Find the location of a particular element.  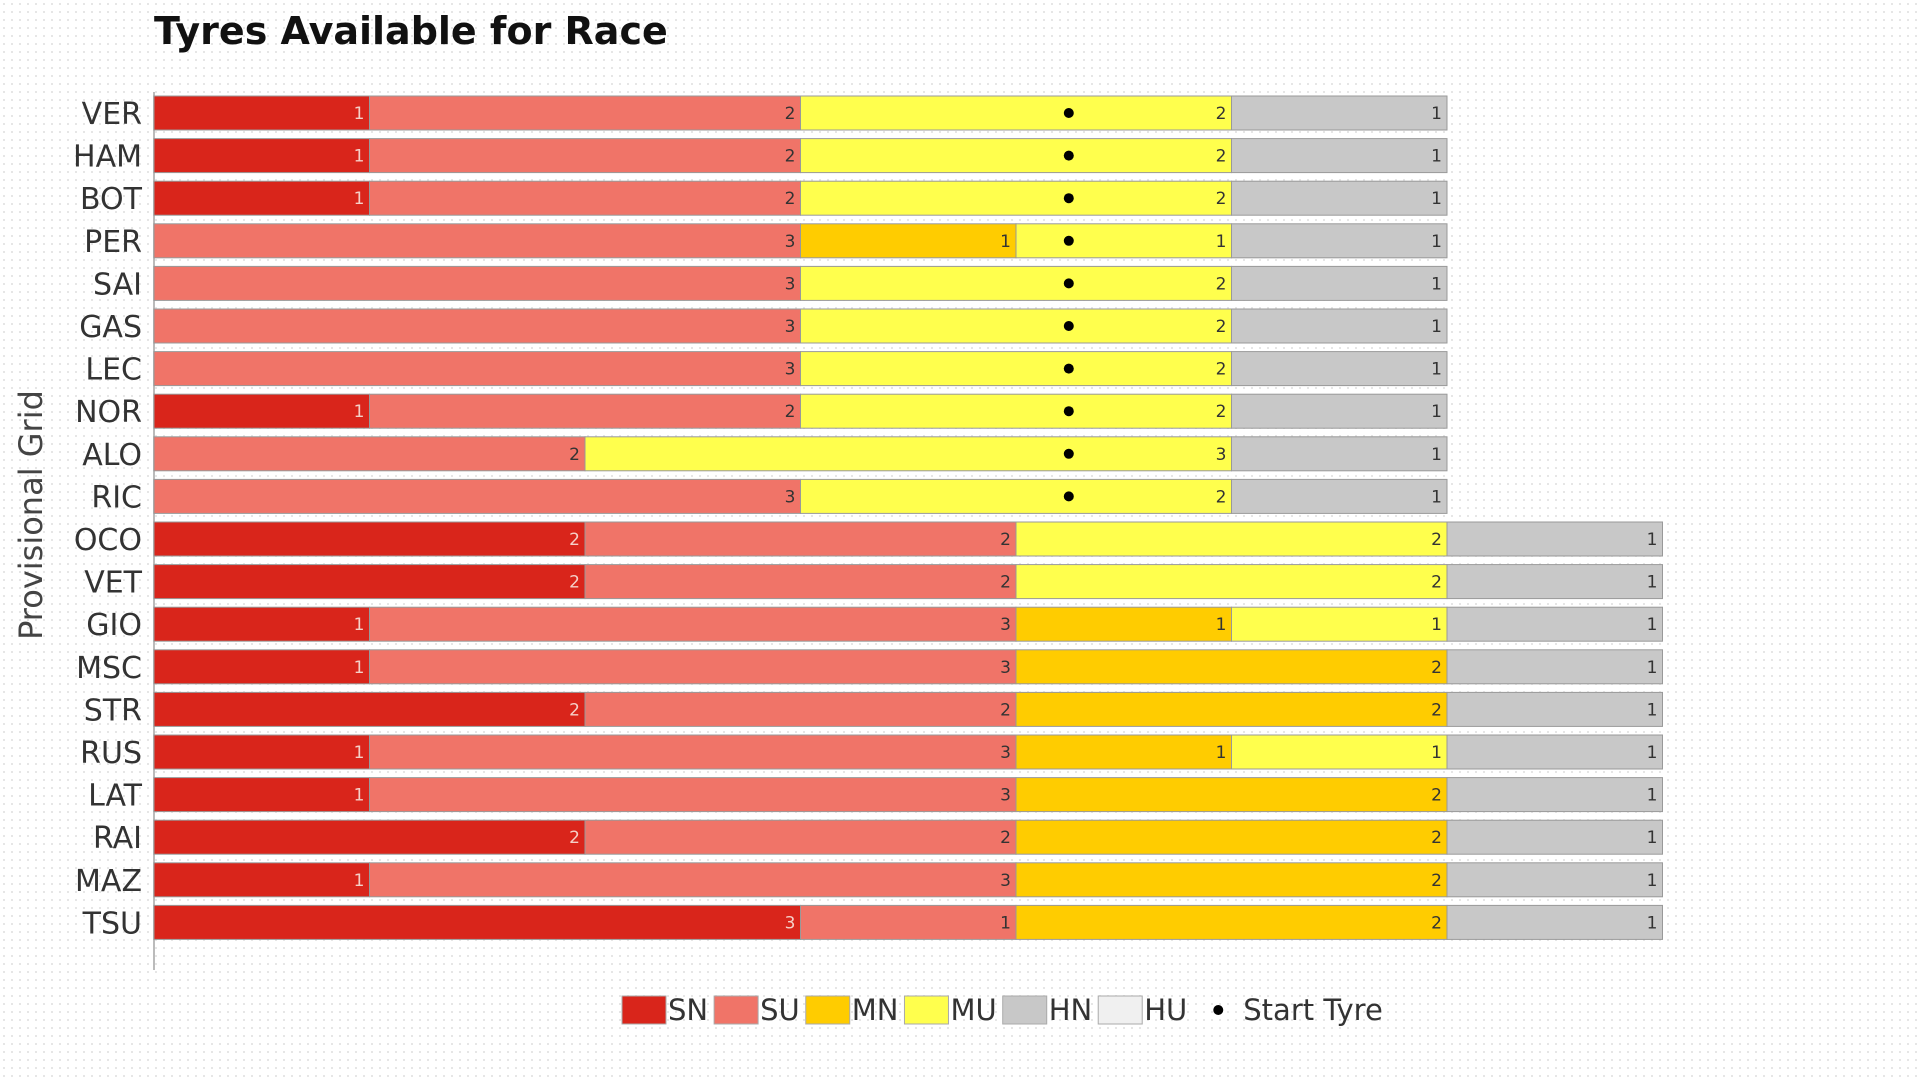

bar-row-tsu: TSU 3 1 2 1 is located at coordinates (872, 922).